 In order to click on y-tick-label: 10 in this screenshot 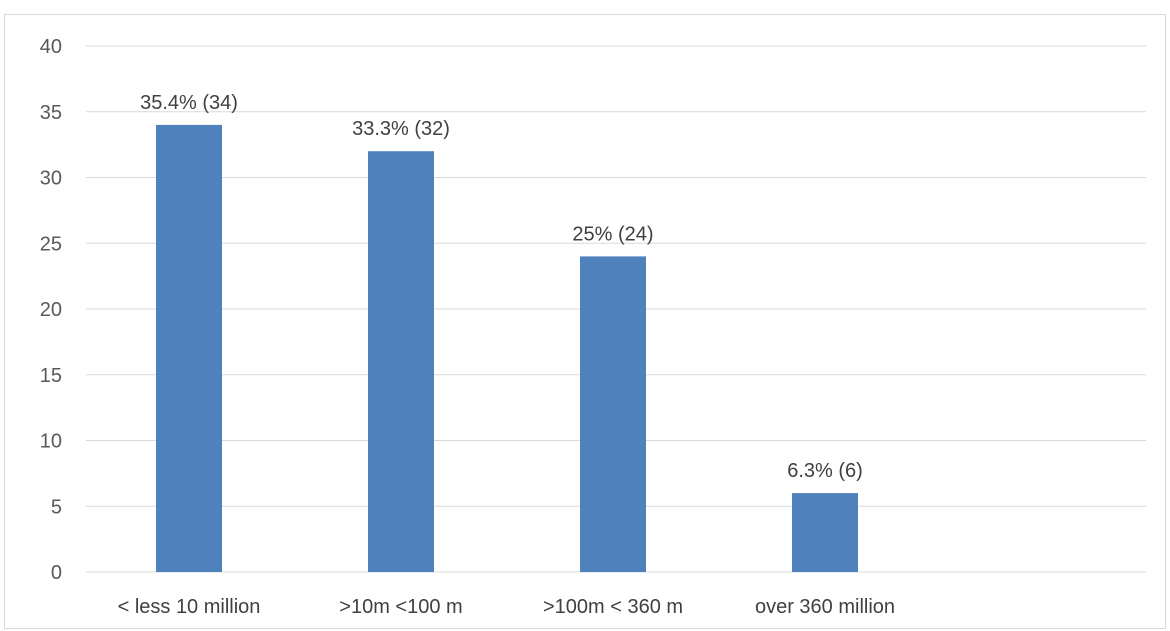, I will do `click(51, 442)`.